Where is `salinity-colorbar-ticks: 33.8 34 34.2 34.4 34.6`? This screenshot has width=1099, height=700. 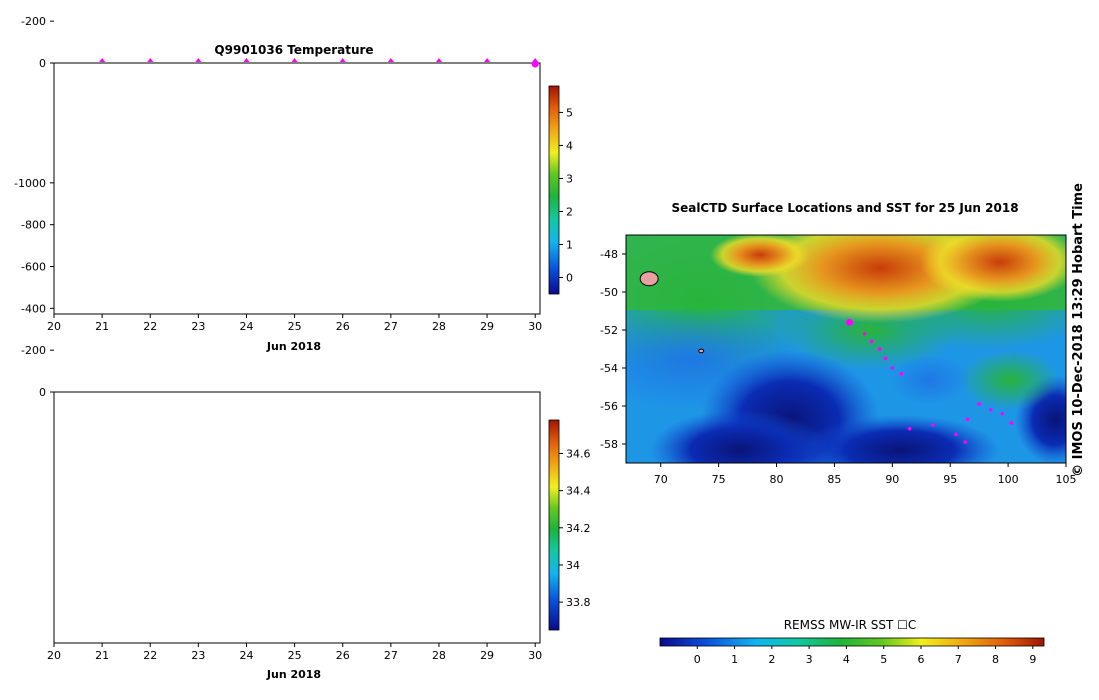
salinity-colorbar-ticks: 33.8 34 34.2 34.4 34.6 is located at coordinates (575, 528).